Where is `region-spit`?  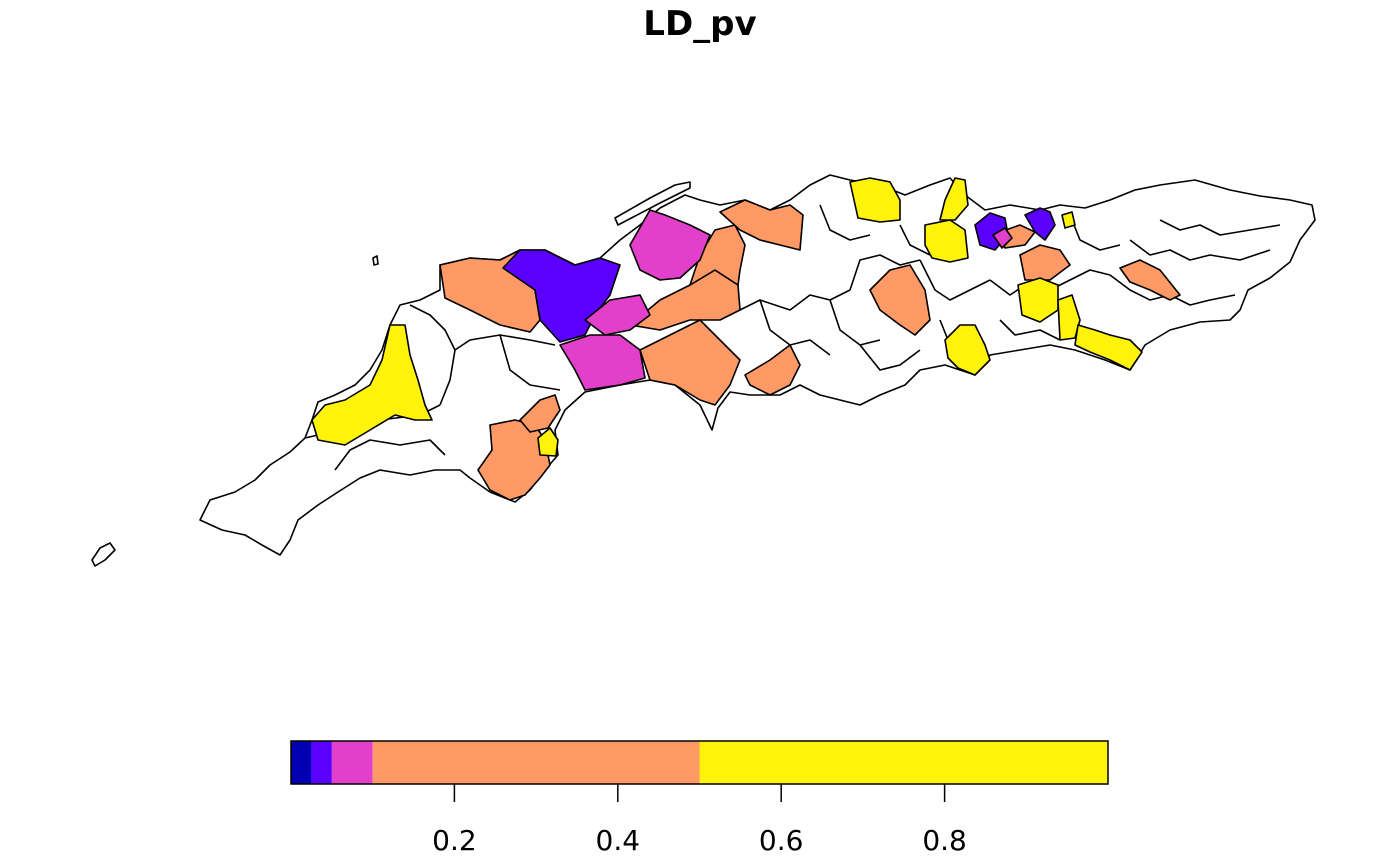 region-spit is located at coordinates (652, 203).